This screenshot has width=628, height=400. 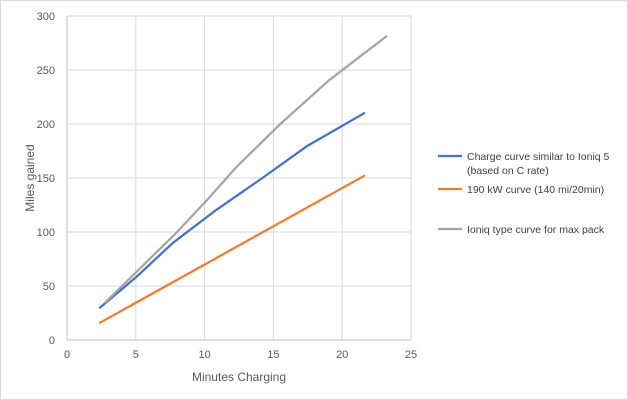 I want to click on legend-label-3: Ioniq type curve for max pack, so click(x=536, y=230).